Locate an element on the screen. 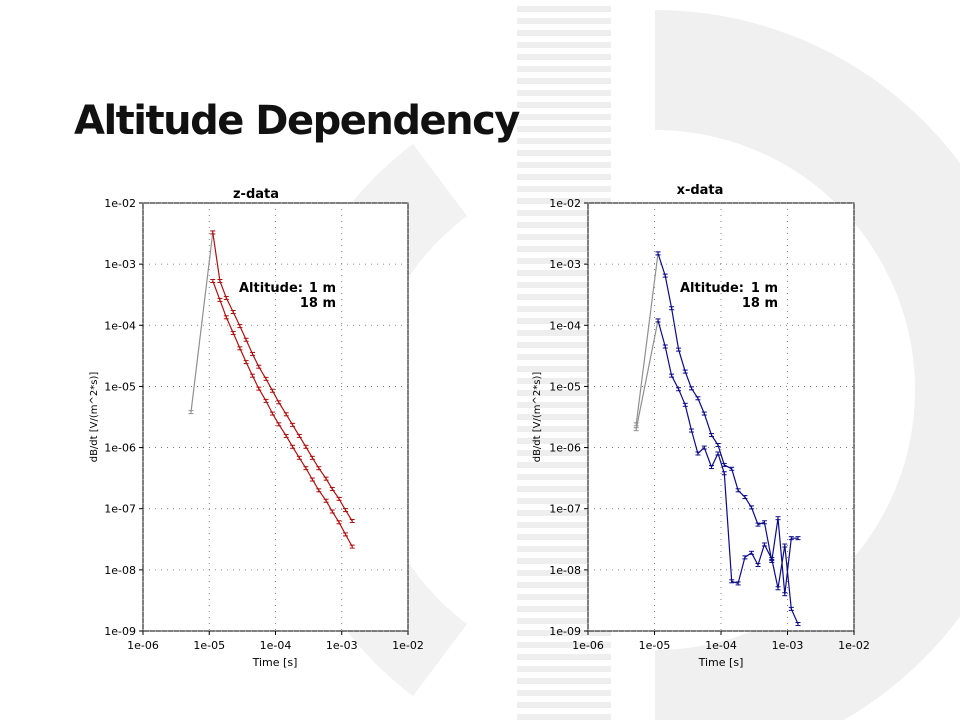  x-tick-label: 1e-02 is located at coordinates (408, 645).